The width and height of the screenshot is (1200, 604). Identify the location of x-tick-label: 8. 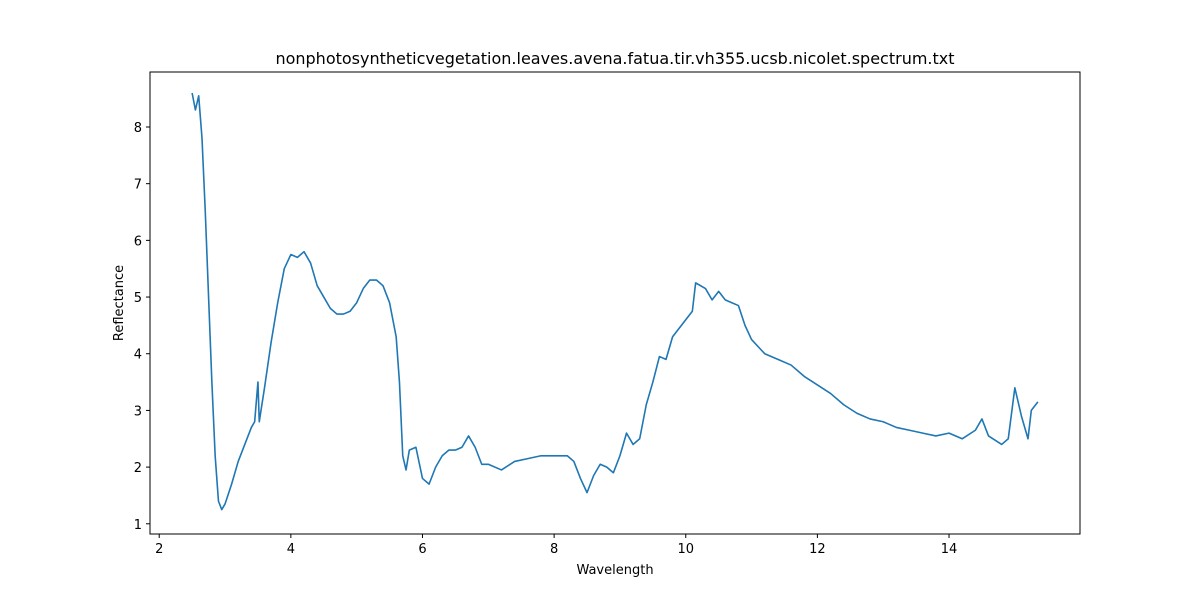
(554, 549).